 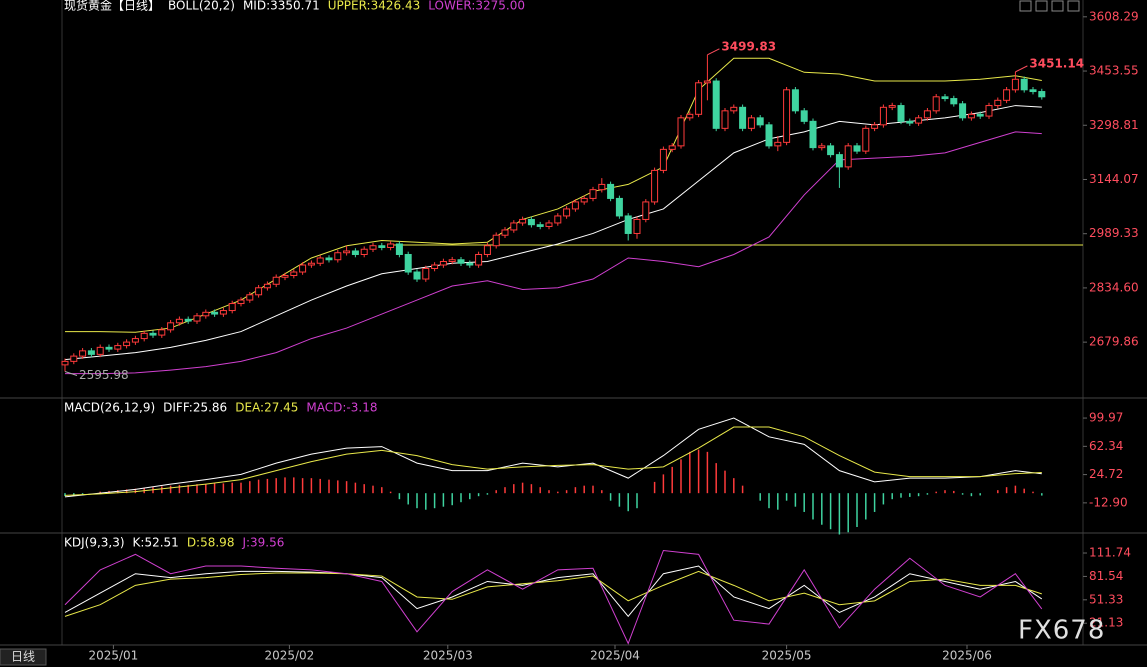 I want to click on y-tick-label: 2834.60, so click(x=1114, y=287).